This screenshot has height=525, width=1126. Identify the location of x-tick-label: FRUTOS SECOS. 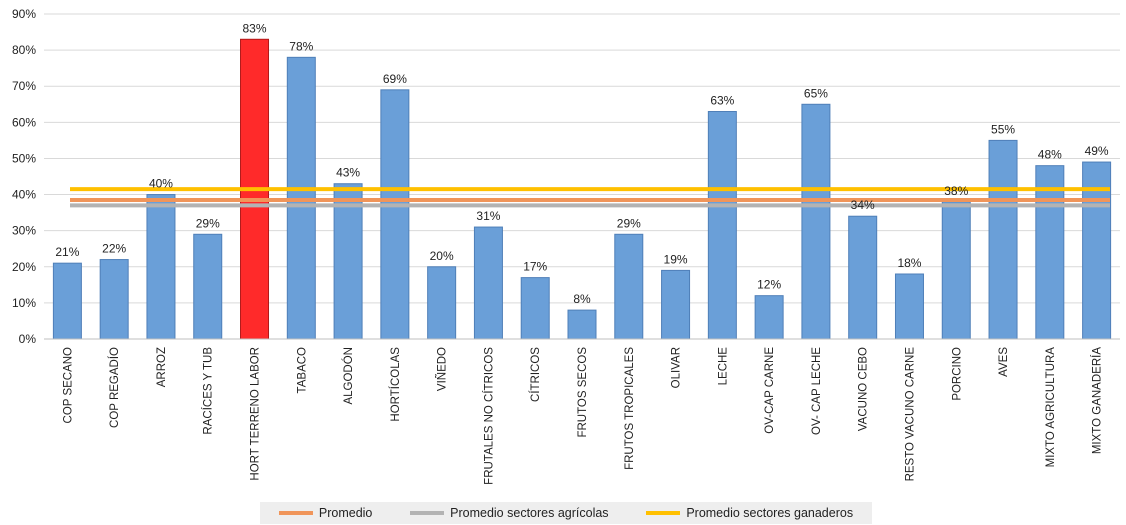
(583, 392).